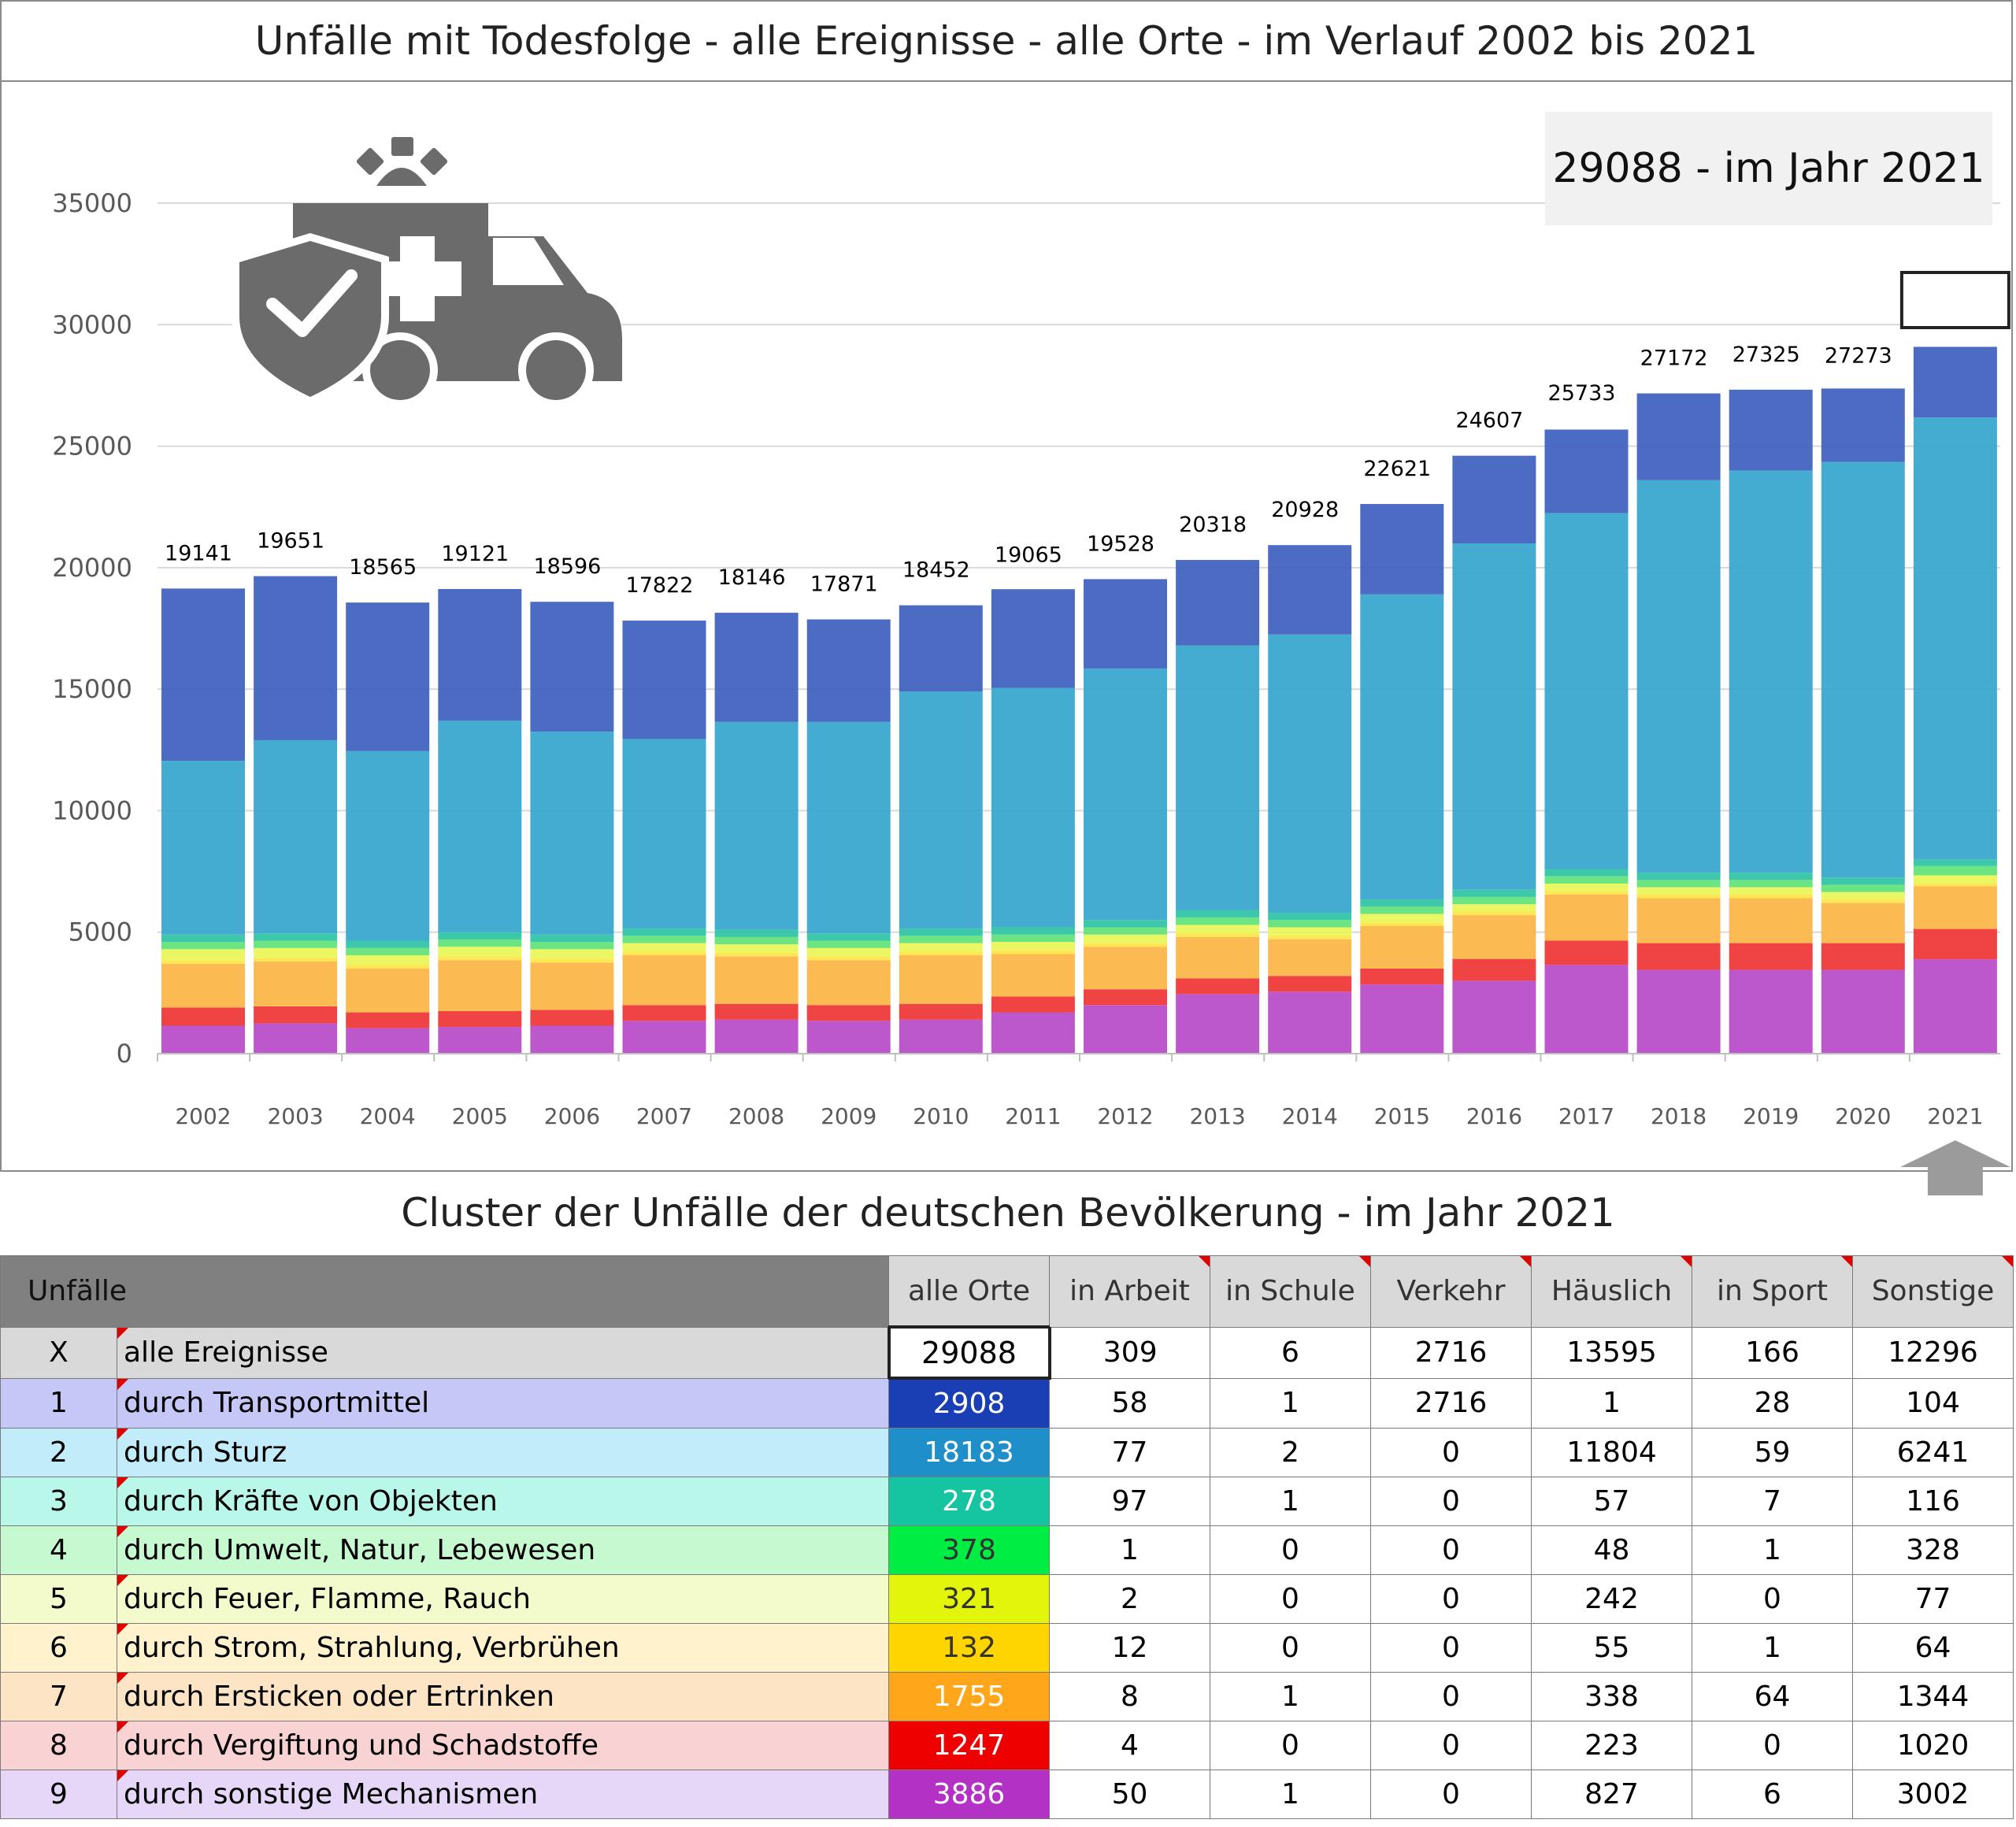 This screenshot has width=2016, height=1827. Describe the element at coordinates (1007, 1501) in the screenshot. I see `table-row: 3 durch Kräfte von Objekten 278 97 1 0 57 7 116` at that location.